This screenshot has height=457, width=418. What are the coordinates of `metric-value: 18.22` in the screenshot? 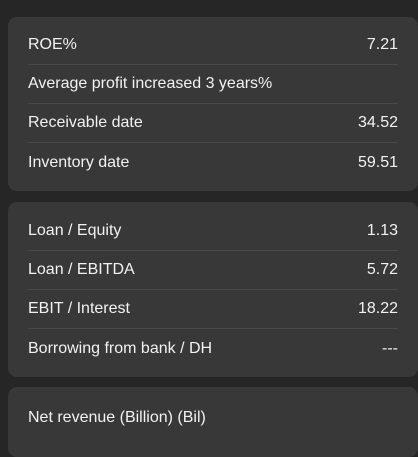 It's located at (377, 308).